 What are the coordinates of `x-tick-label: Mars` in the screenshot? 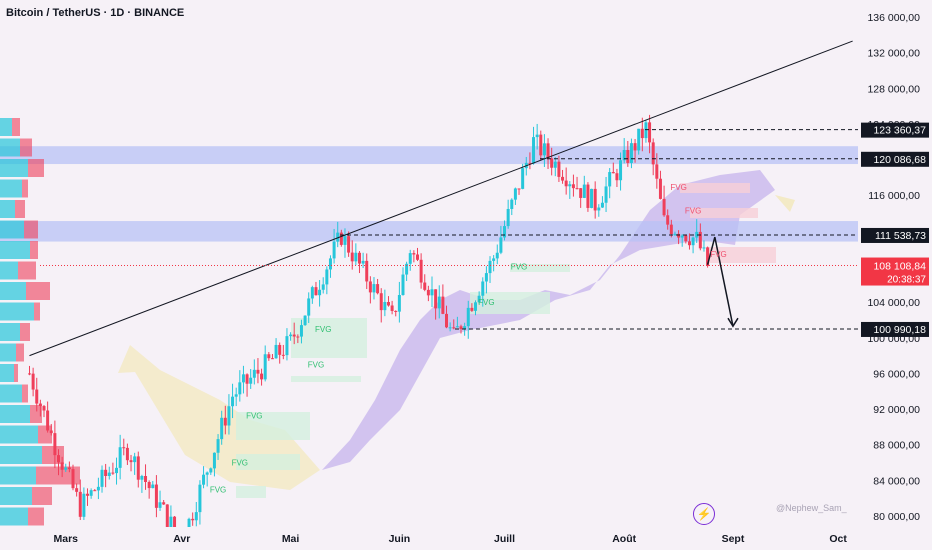 It's located at (65, 539).